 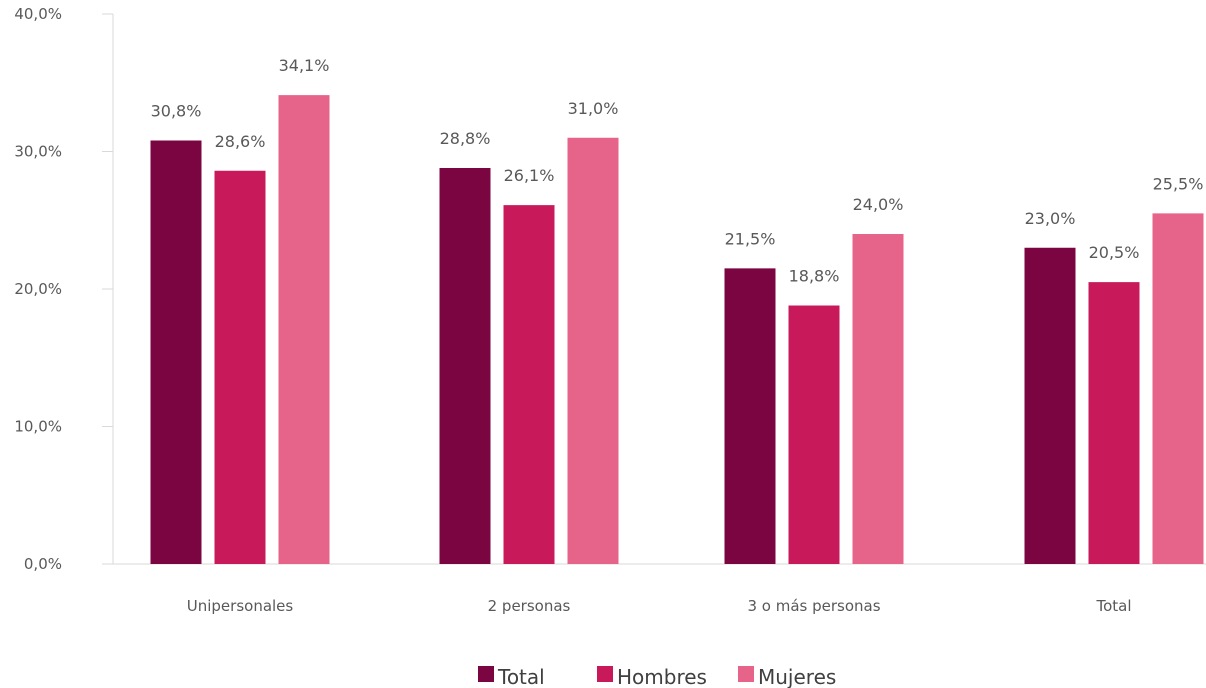 I want to click on data-label: 25,5%, so click(x=1178, y=183).